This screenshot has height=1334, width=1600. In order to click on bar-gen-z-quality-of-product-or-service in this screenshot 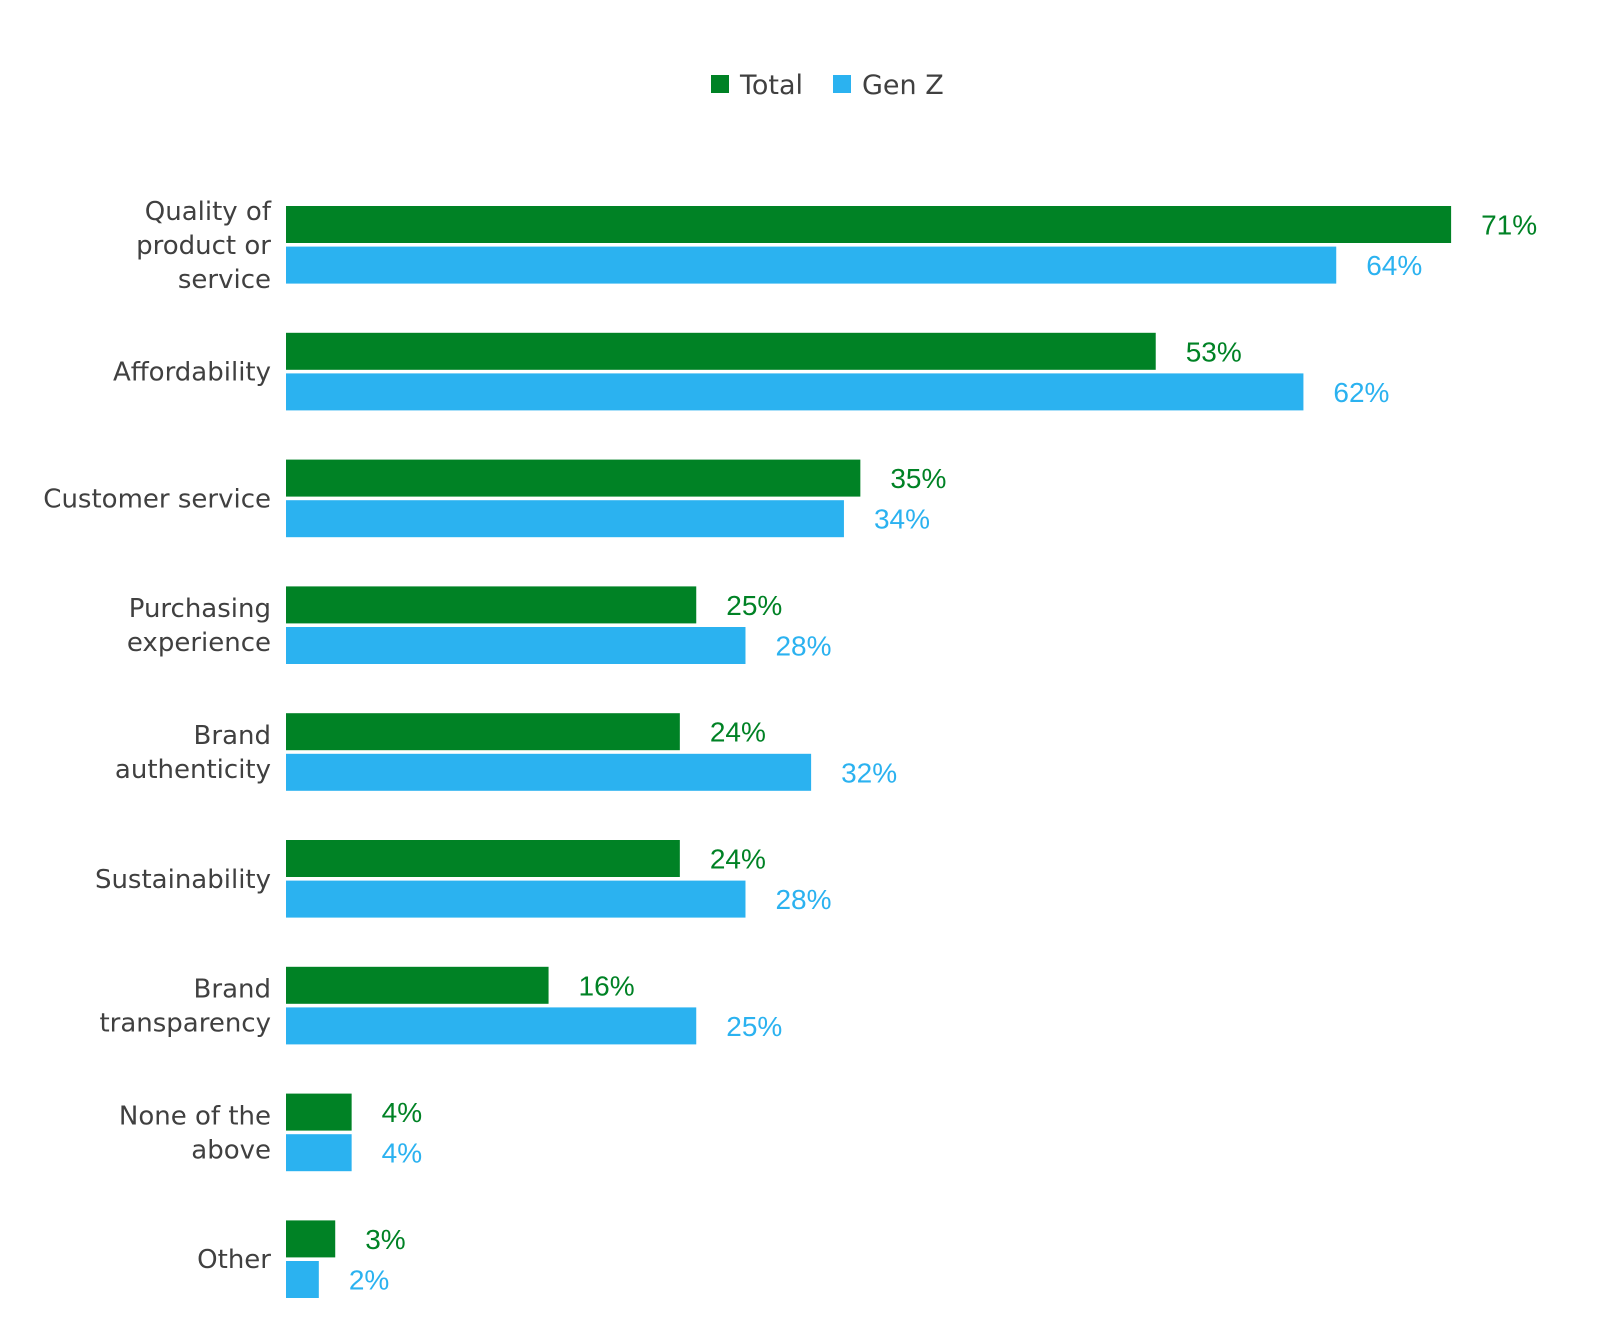, I will do `click(811, 265)`.